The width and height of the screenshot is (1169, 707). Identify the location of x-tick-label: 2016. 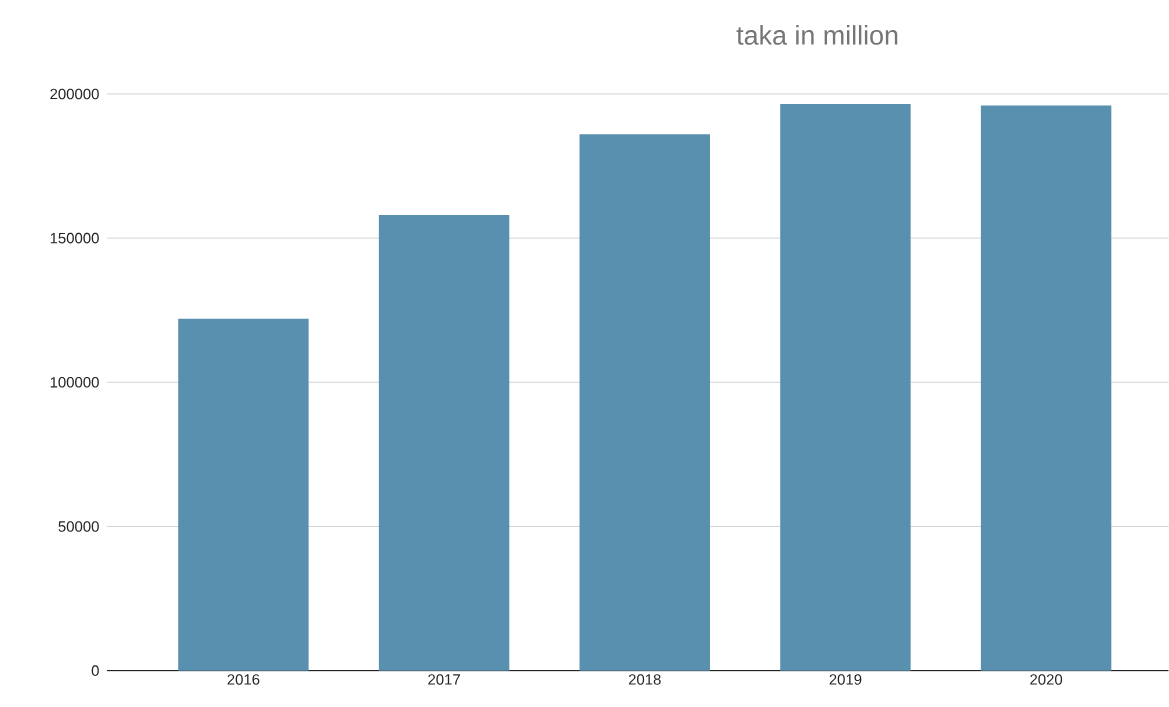
(243, 679).